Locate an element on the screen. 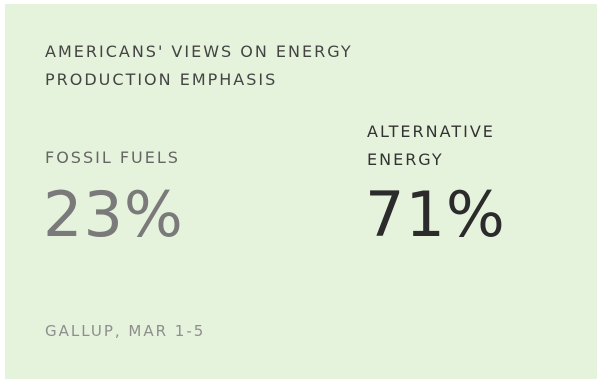 The height and width of the screenshot is (382, 600). card-title-line-2: PRODUCTION EMPHASIS is located at coordinates (161, 79).